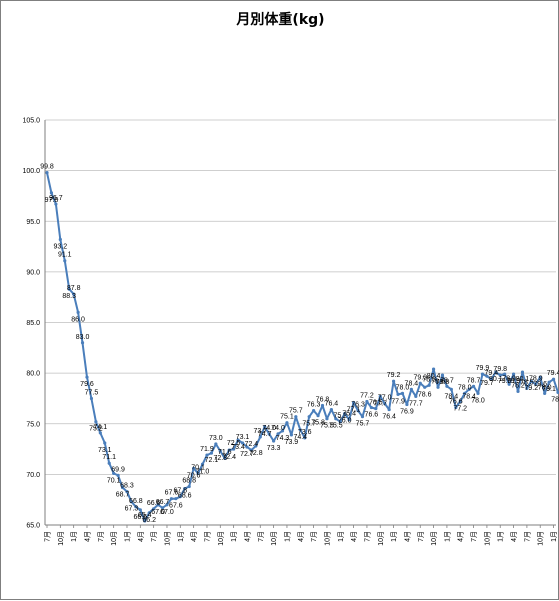  What do you see at coordinates (425, 394) in the screenshot?
I see `data-label: 78.6` at bounding box center [425, 394].